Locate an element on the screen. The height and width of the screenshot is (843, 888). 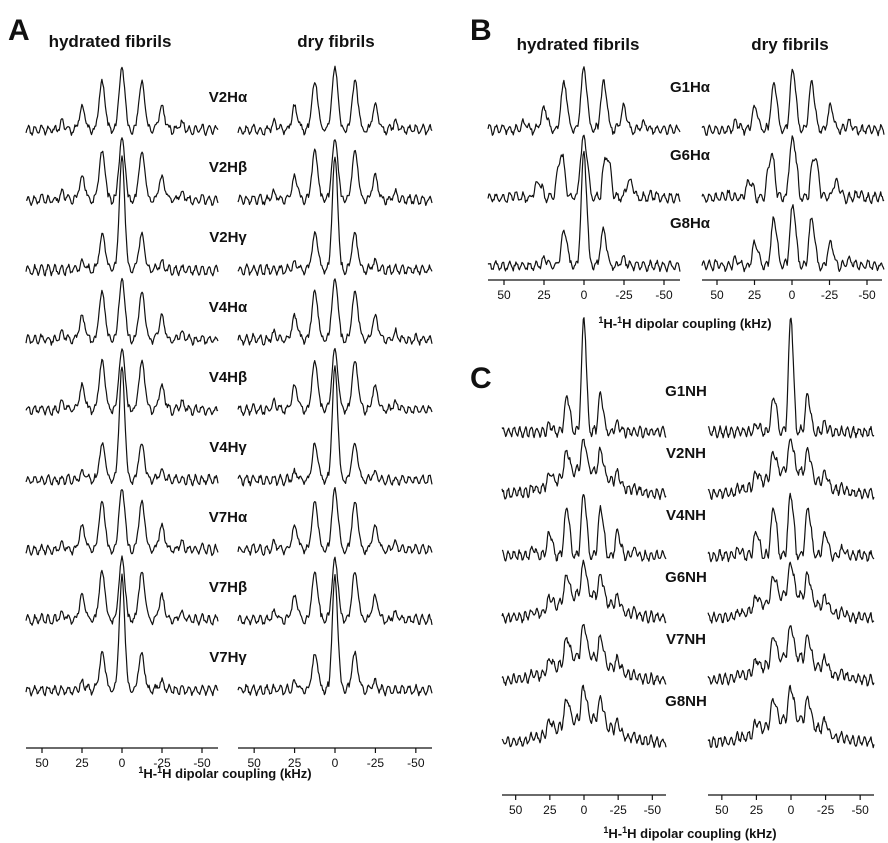
x-tick-label-b-hydrated-1: 25 is located at coordinates (544, 295).